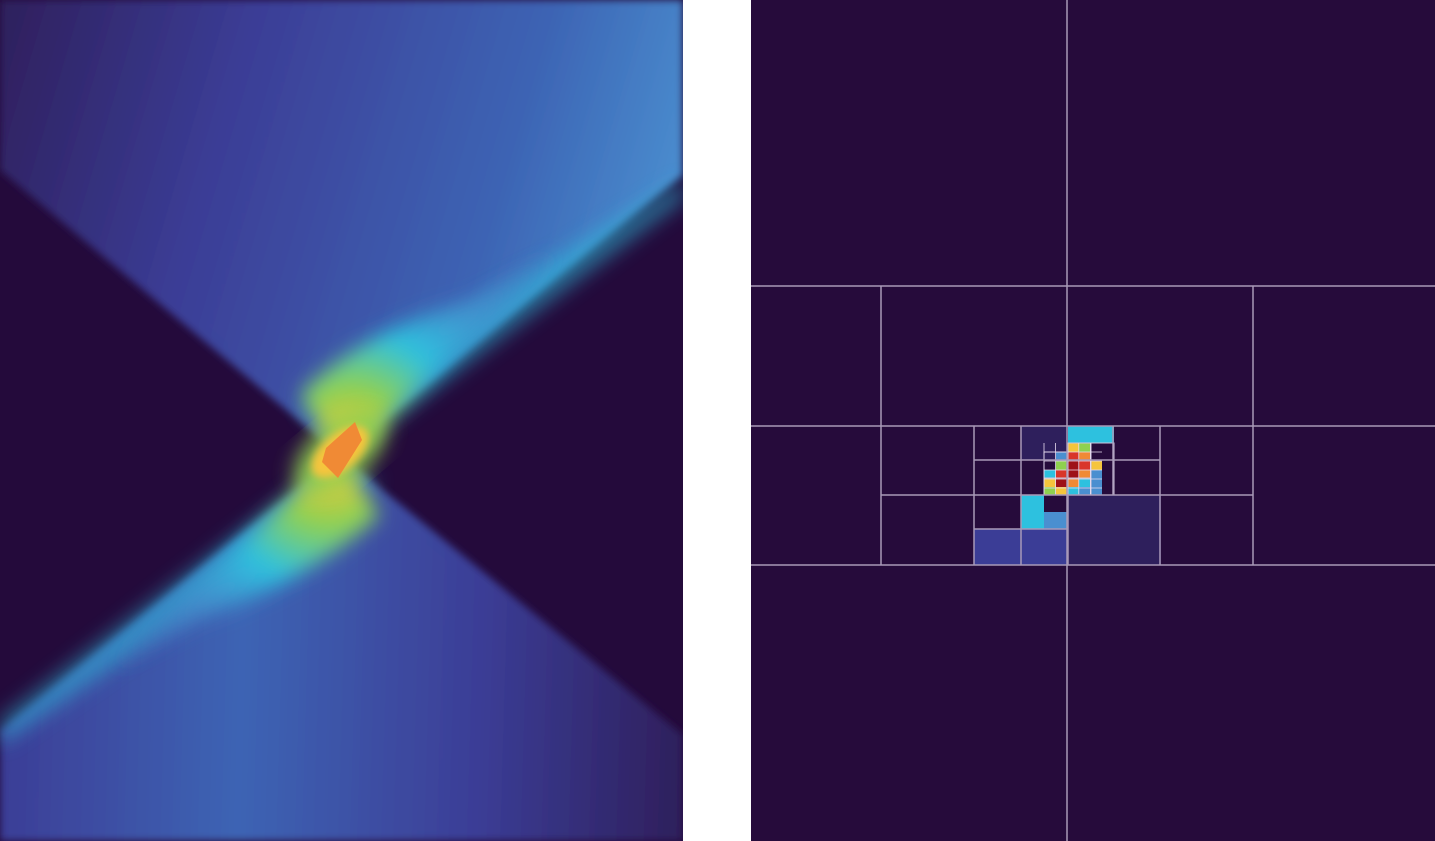 This screenshot has height=841, width=1435. I want to click on upper-core-lobe, so click(430, 352).